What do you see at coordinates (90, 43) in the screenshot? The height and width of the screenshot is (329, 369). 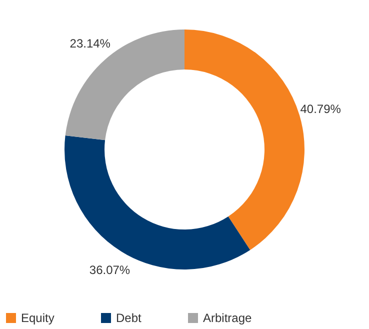 I see `data-label: 23.14%` at bounding box center [90, 43].